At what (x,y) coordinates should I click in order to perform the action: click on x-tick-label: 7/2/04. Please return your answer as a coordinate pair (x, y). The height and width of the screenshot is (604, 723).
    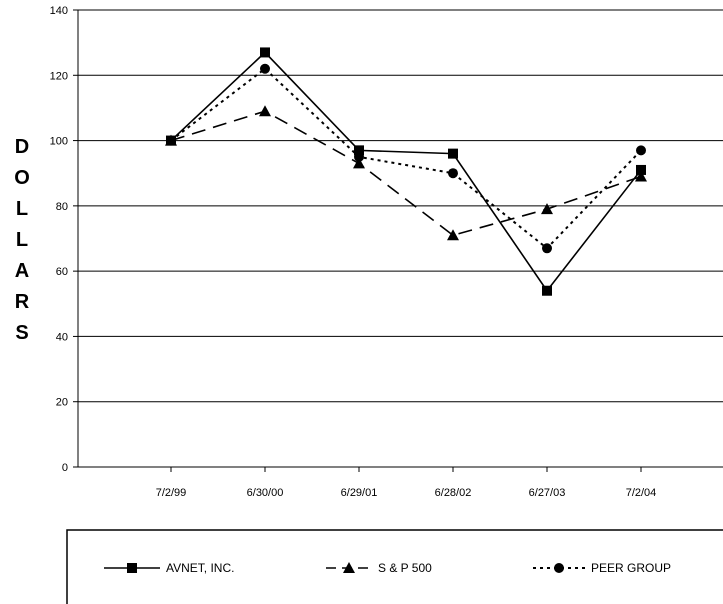
    Looking at the image, I should click on (641, 493).